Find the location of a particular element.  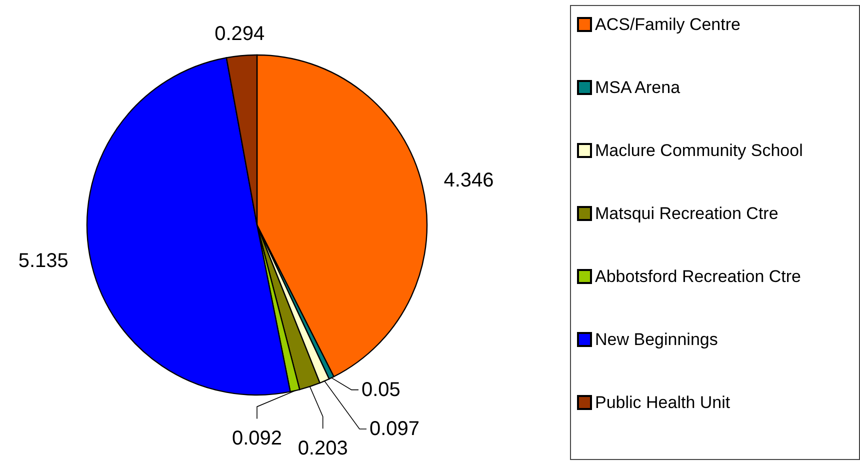

data-label: 5.135 is located at coordinates (43, 261).